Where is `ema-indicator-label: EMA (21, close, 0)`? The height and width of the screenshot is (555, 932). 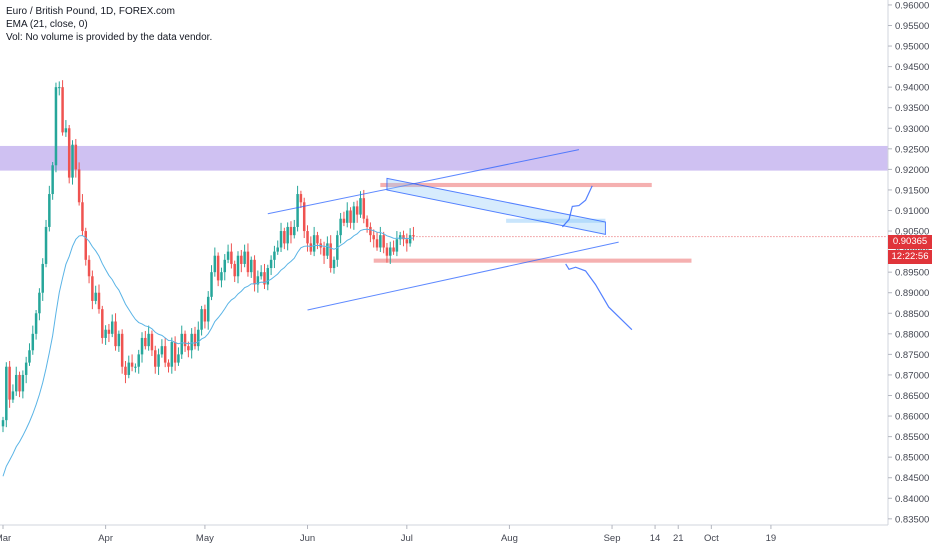 ema-indicator-label: EMA (21, close, 0) is located at coordinates (47, 24).